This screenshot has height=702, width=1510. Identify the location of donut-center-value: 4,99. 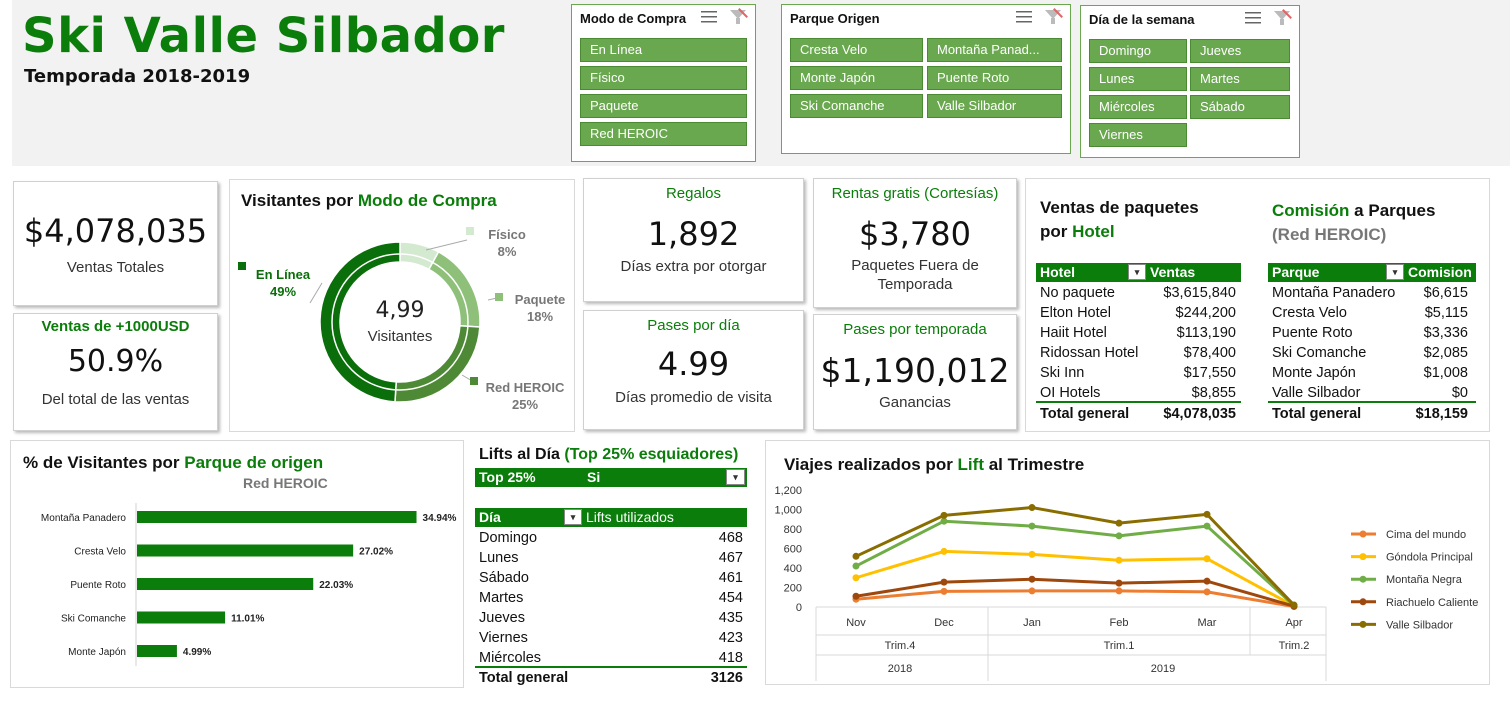
(400, 310).